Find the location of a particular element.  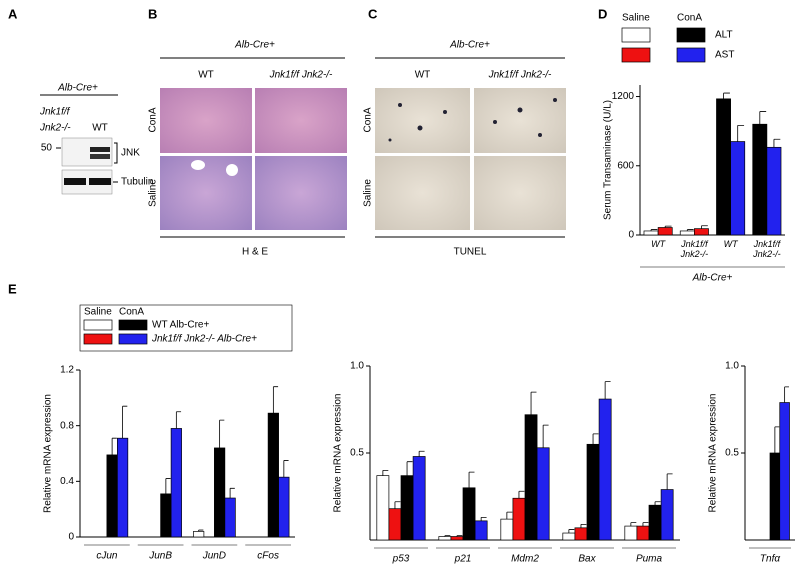

lane-label: WT is located at coordinates (100, 128).